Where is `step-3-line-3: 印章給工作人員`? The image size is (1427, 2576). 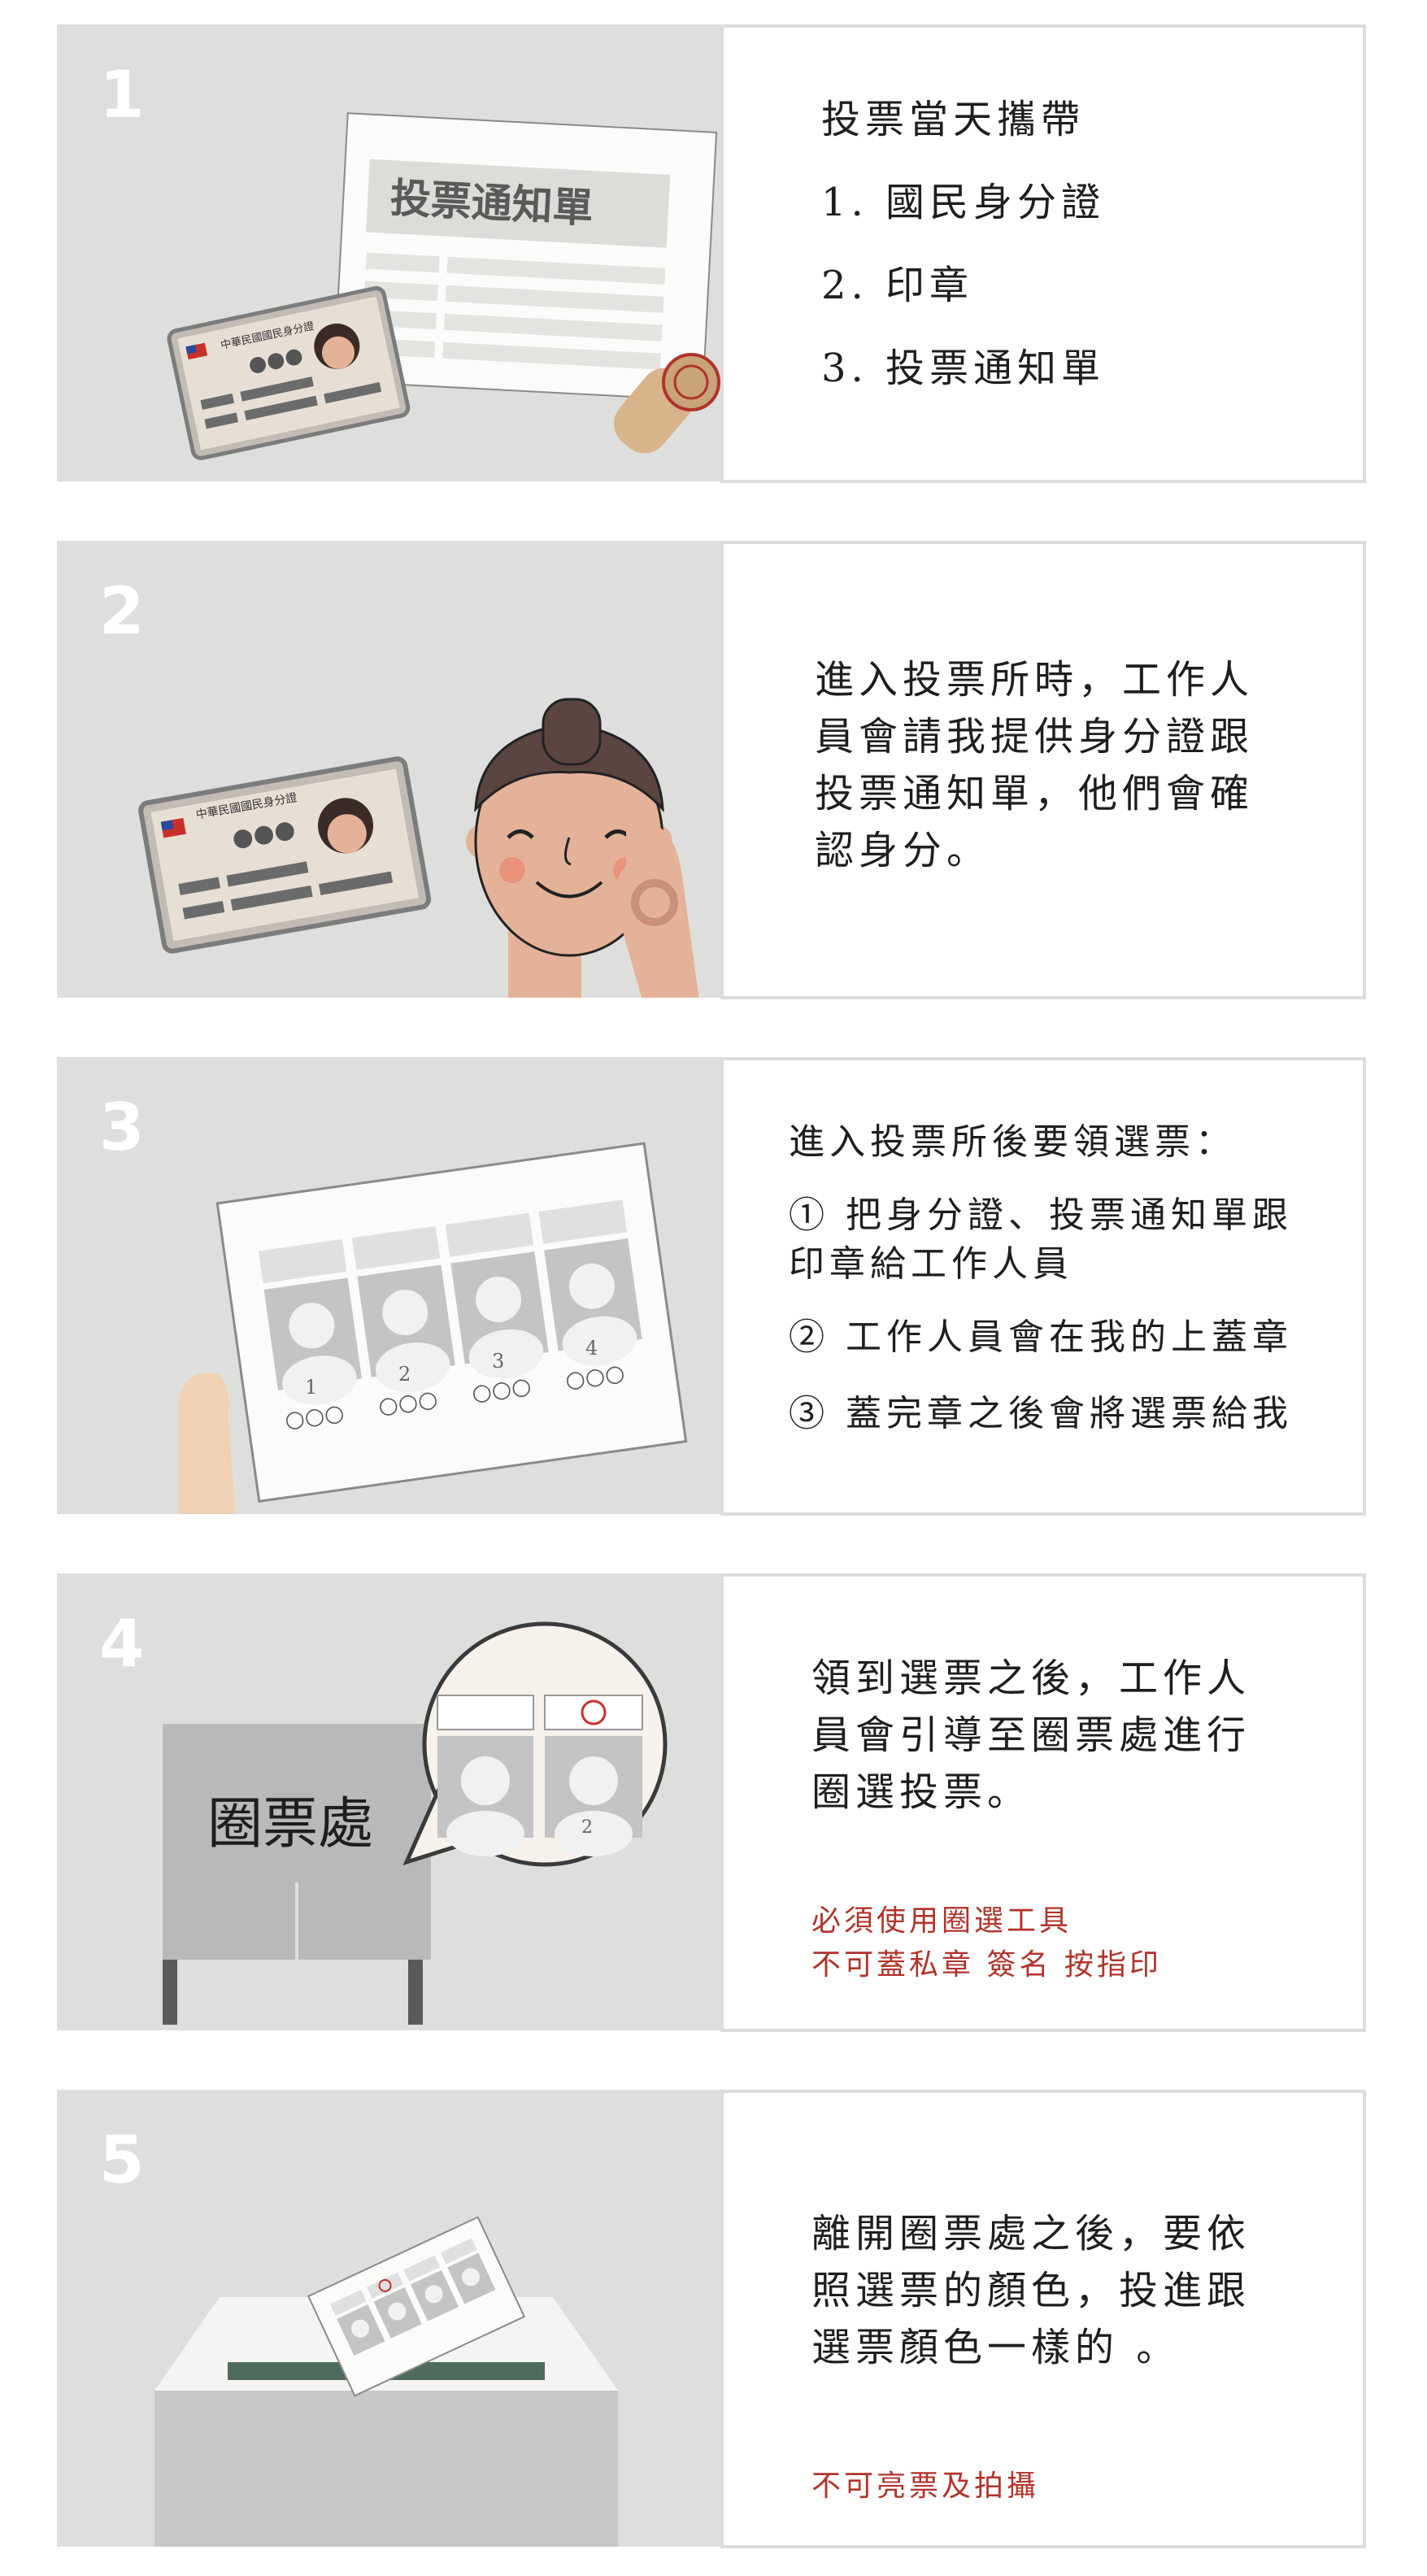
step-3-line-3: 印章給工作人員 is located at coordinates (931, 1264).